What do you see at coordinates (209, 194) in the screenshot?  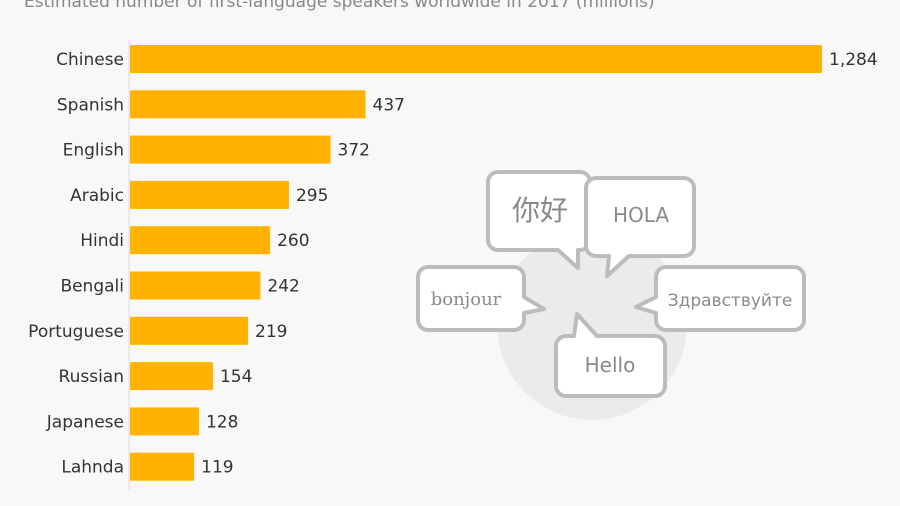 I see `bar-arabic` at bounding box center [209, 194].